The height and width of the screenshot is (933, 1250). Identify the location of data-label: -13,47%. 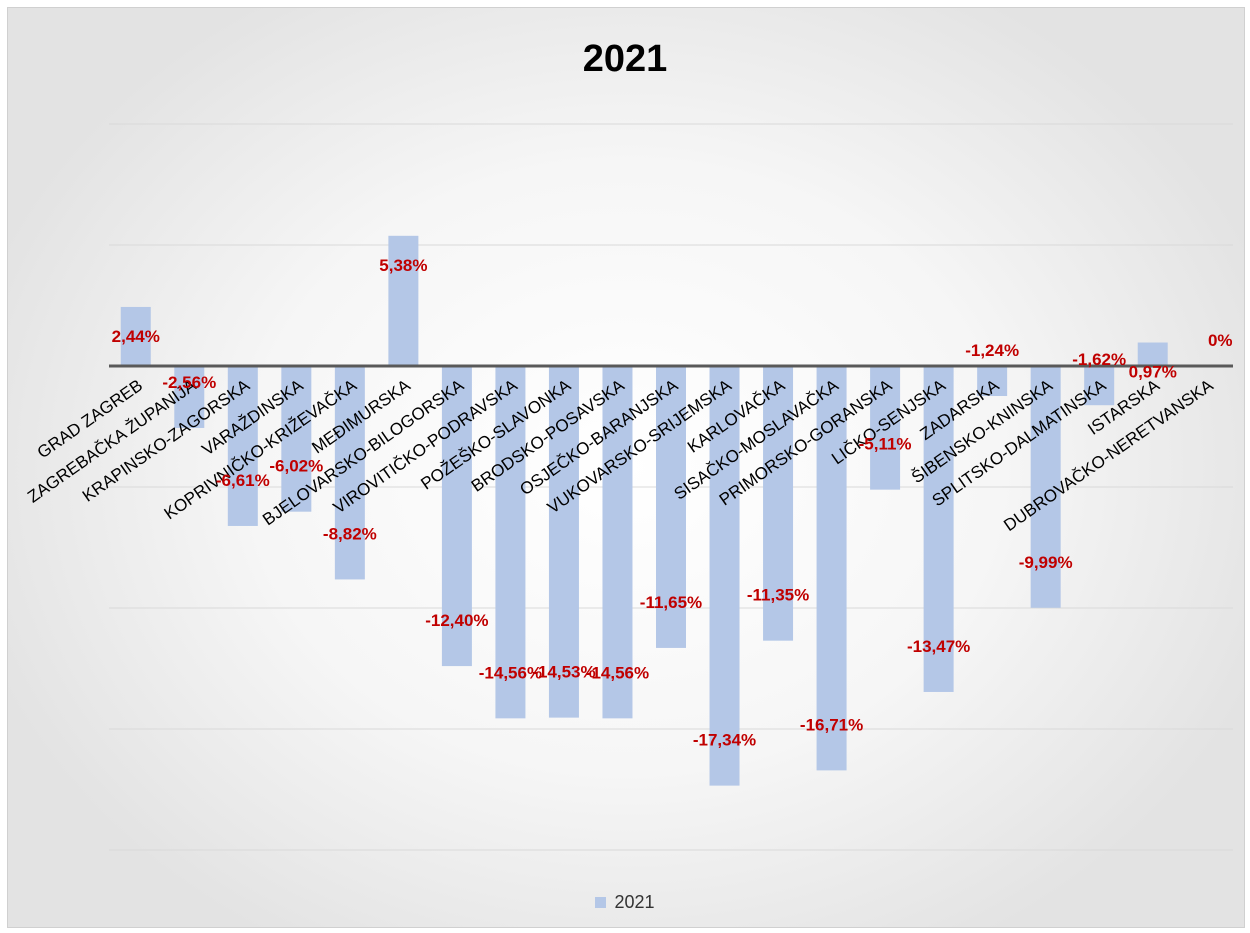
(938, 646).